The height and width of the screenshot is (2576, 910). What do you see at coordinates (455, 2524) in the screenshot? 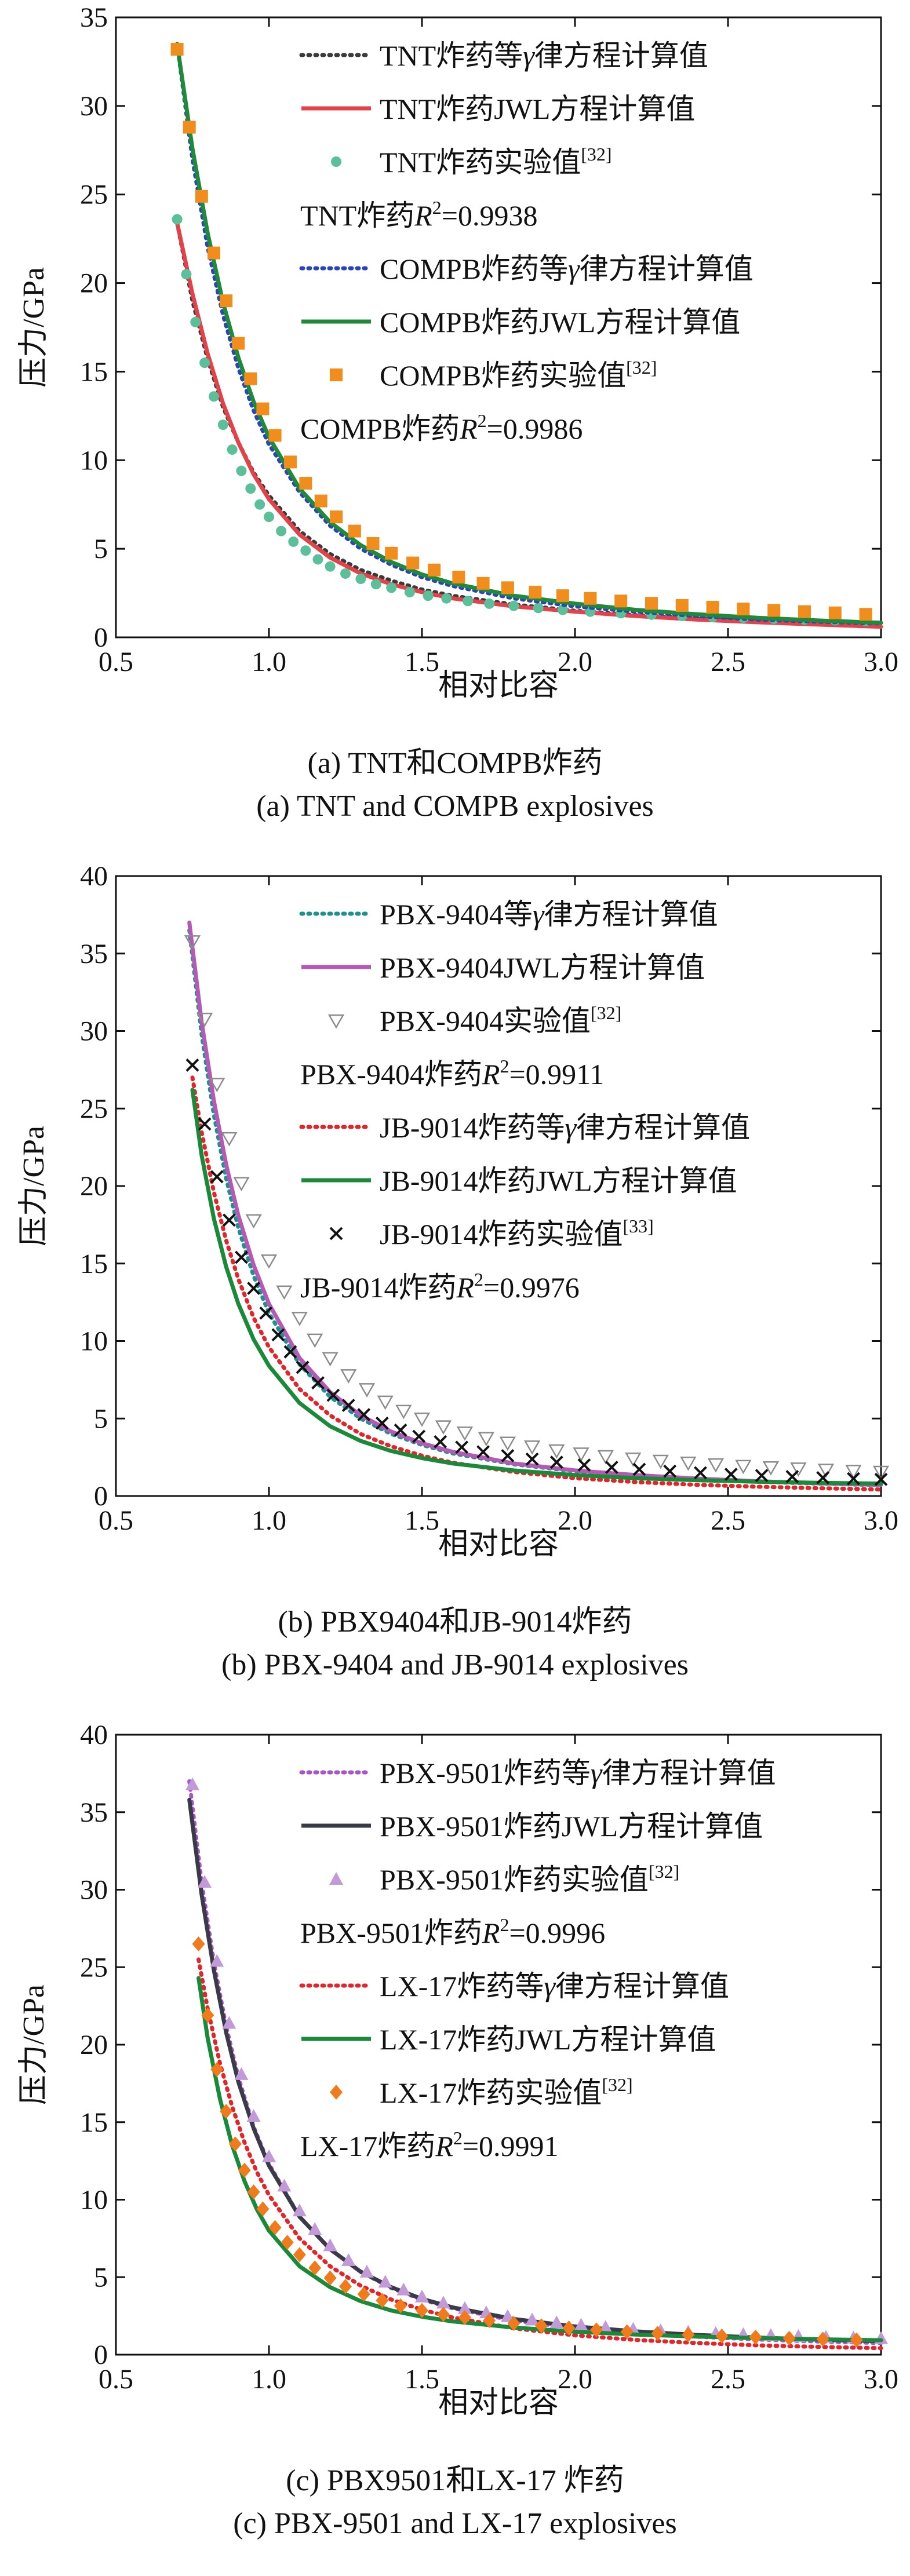
I see `chart-c-caption-en: (c) PBX-9501 and LX-17 explosives` at bounding box center [455, 2524].